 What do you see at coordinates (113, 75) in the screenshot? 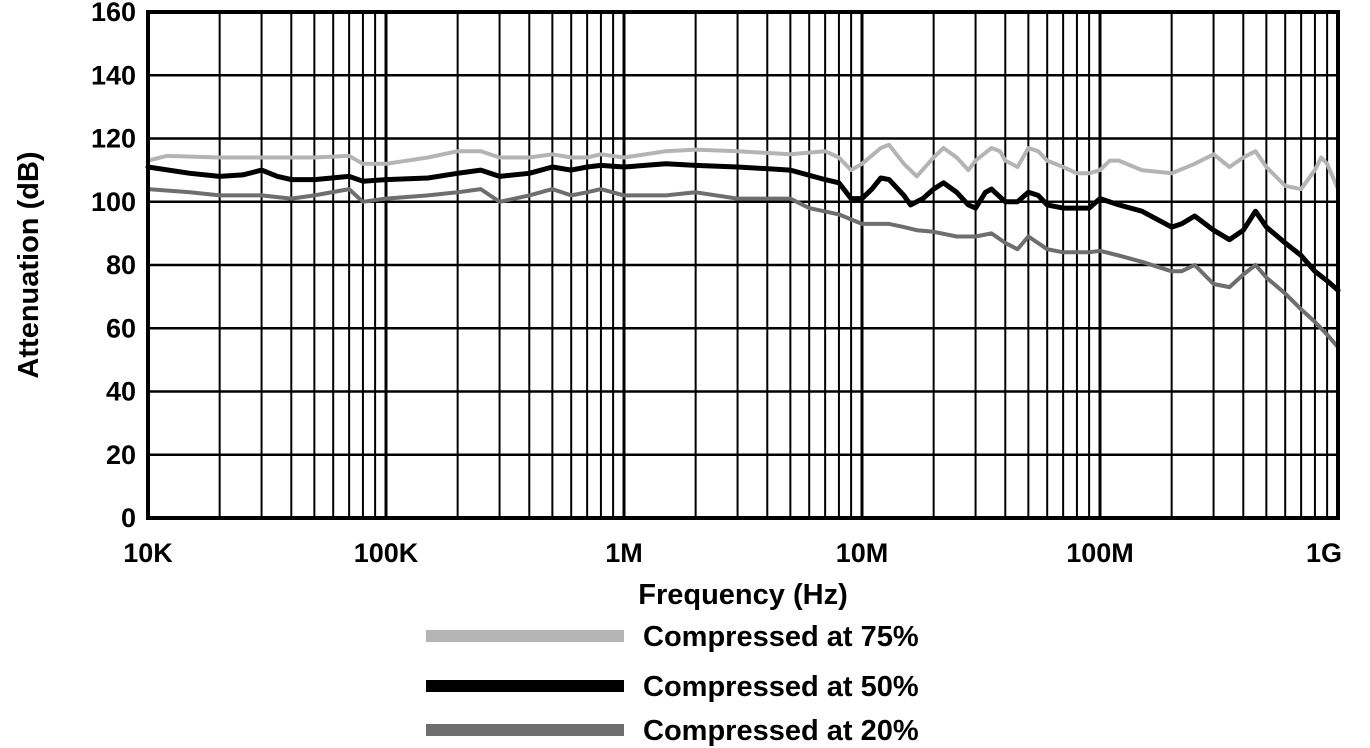
I see `y-tick-label: 140` at bounding box center [113, 75].